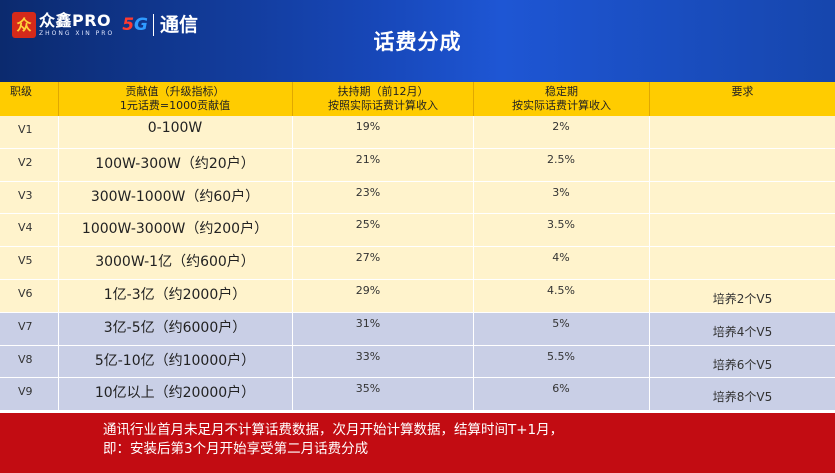 The height and width of the screenshot is (473, 835). Describe the element at coordinates (561, 105) in the screenshot. I see `col-header-stable-line2: 按实际话费计算收入` at that location.